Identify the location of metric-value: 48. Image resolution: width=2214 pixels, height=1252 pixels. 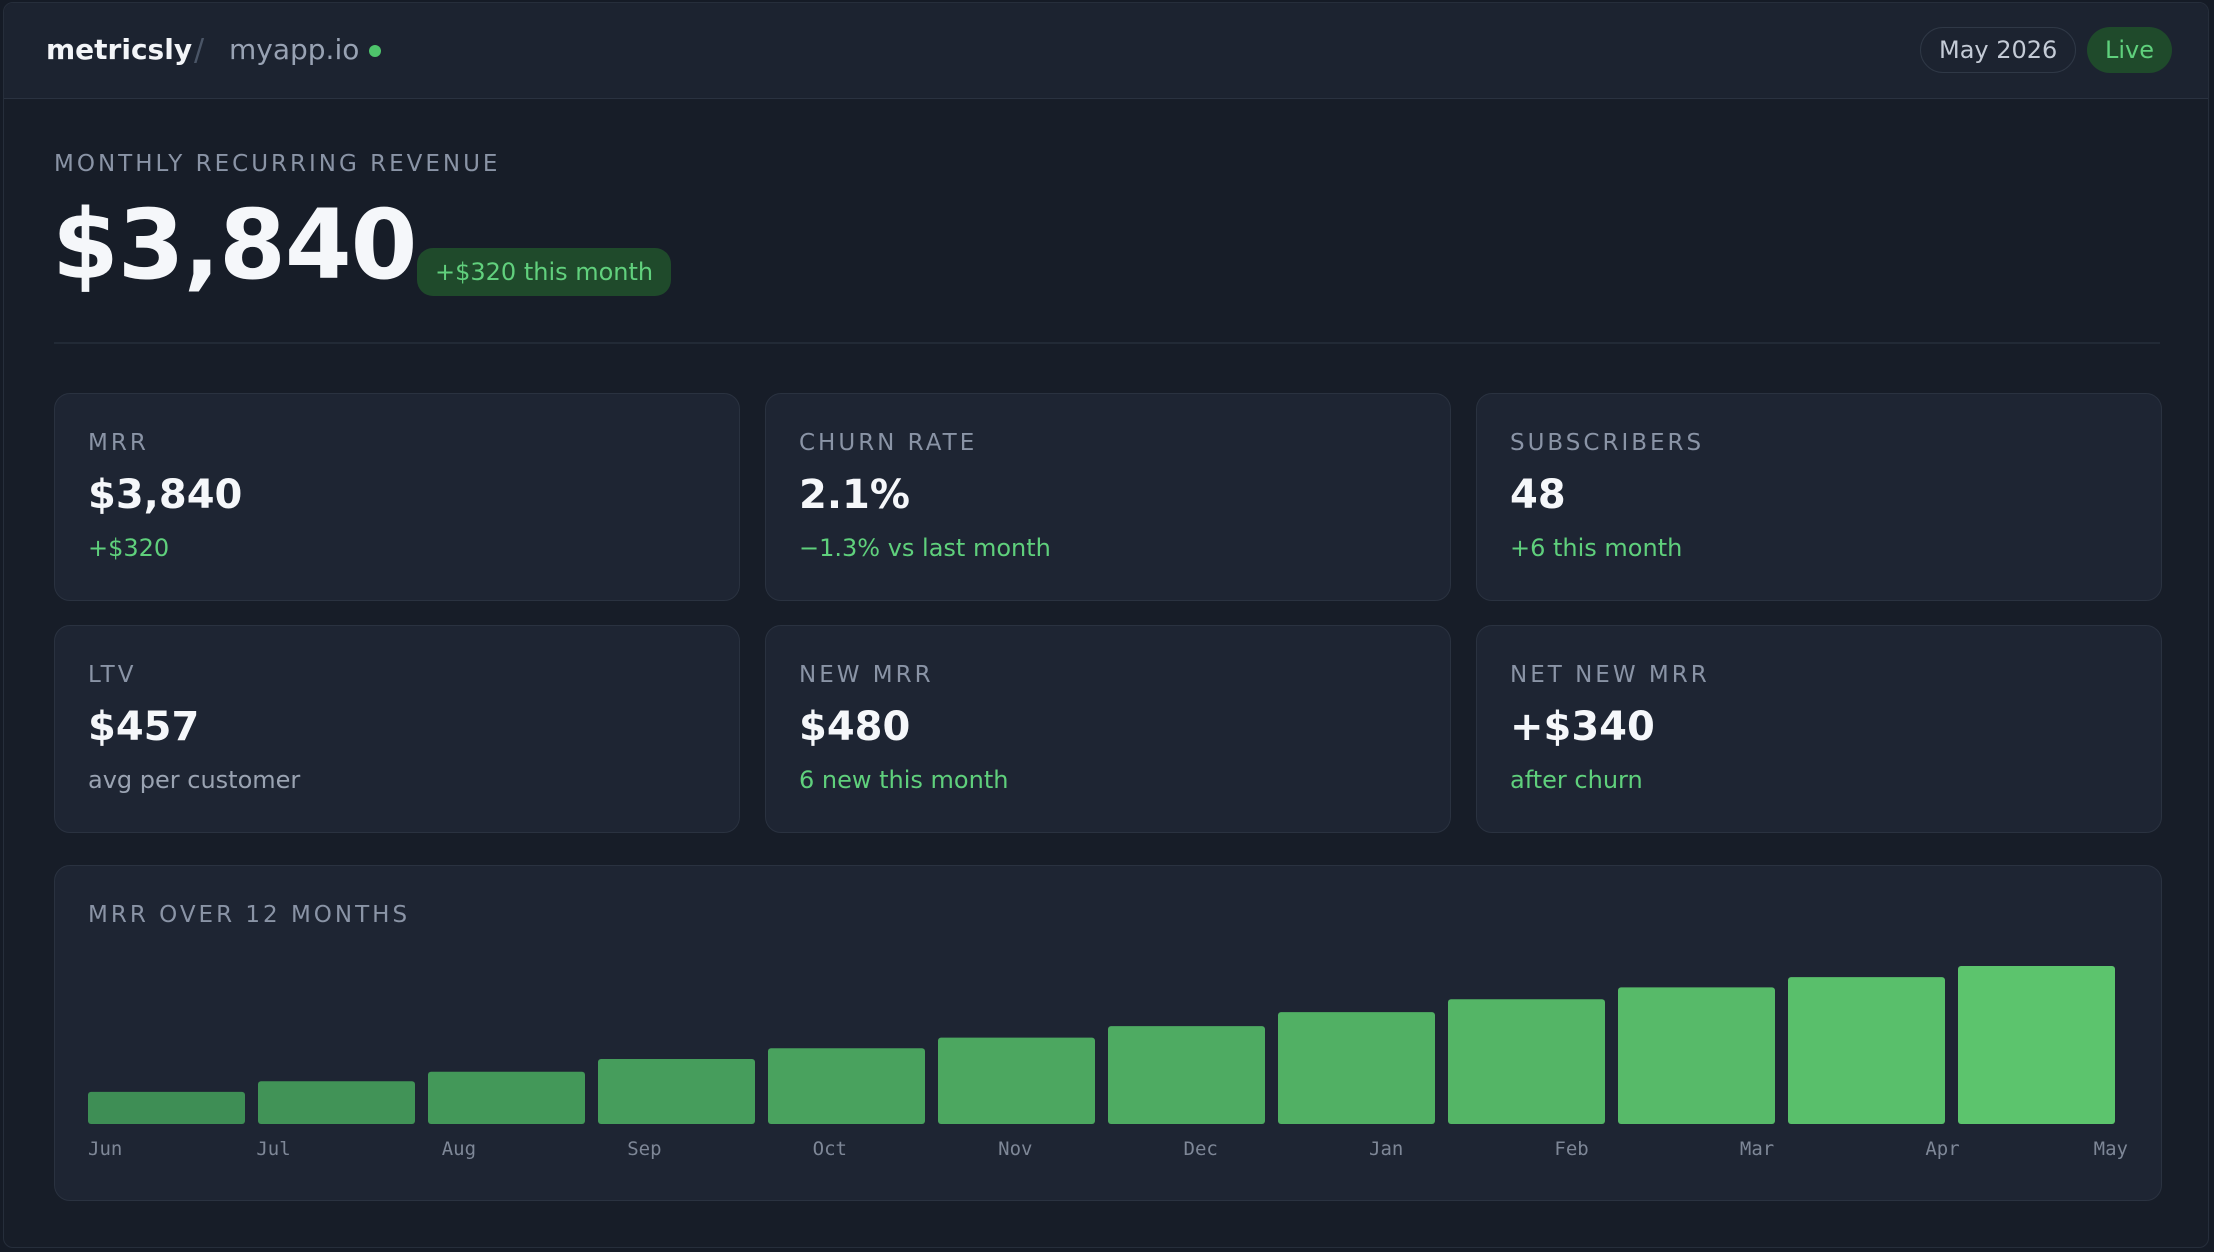
(1538, 495).